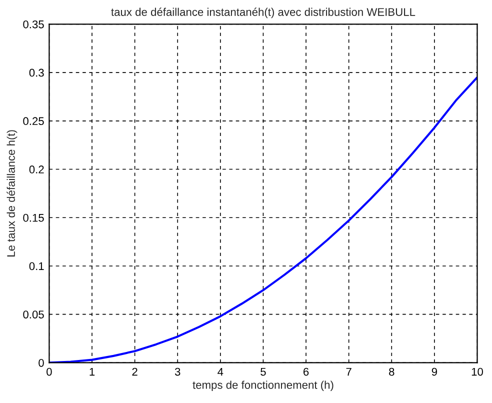 The image size is (492, 403). What do you see at coordinates (177, 372) in the screenshot?
I see `x-tick-label: 3` at bounding box center [177, 372].